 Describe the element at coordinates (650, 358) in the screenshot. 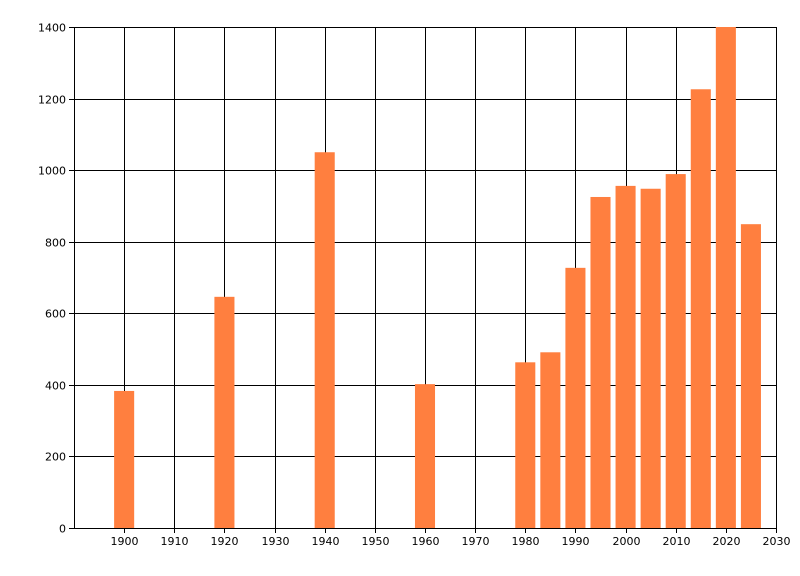

I see `bar-2005` at that location.